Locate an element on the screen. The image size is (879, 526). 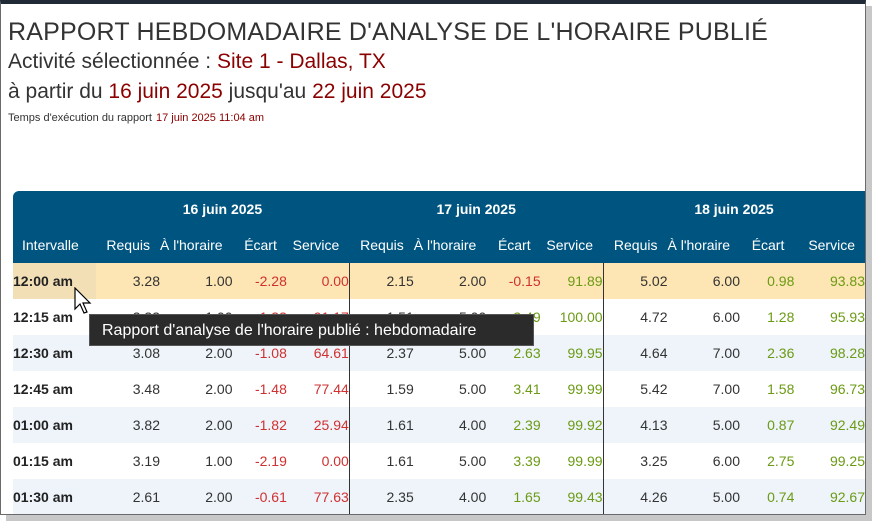
requis-cell: 5.02 is located at coordinates (635, 281).